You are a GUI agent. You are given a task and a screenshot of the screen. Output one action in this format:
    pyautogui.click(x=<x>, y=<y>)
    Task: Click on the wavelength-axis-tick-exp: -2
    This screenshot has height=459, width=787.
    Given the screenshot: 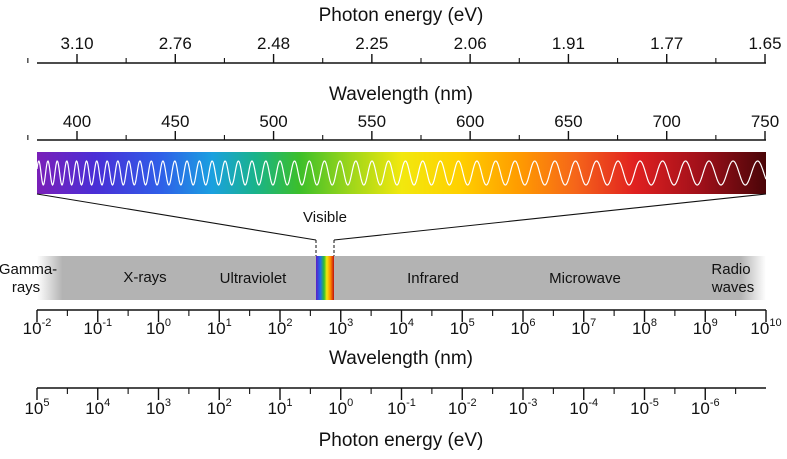 What is the action you would take?
    pyautogui.click(x=47, y=323)
    